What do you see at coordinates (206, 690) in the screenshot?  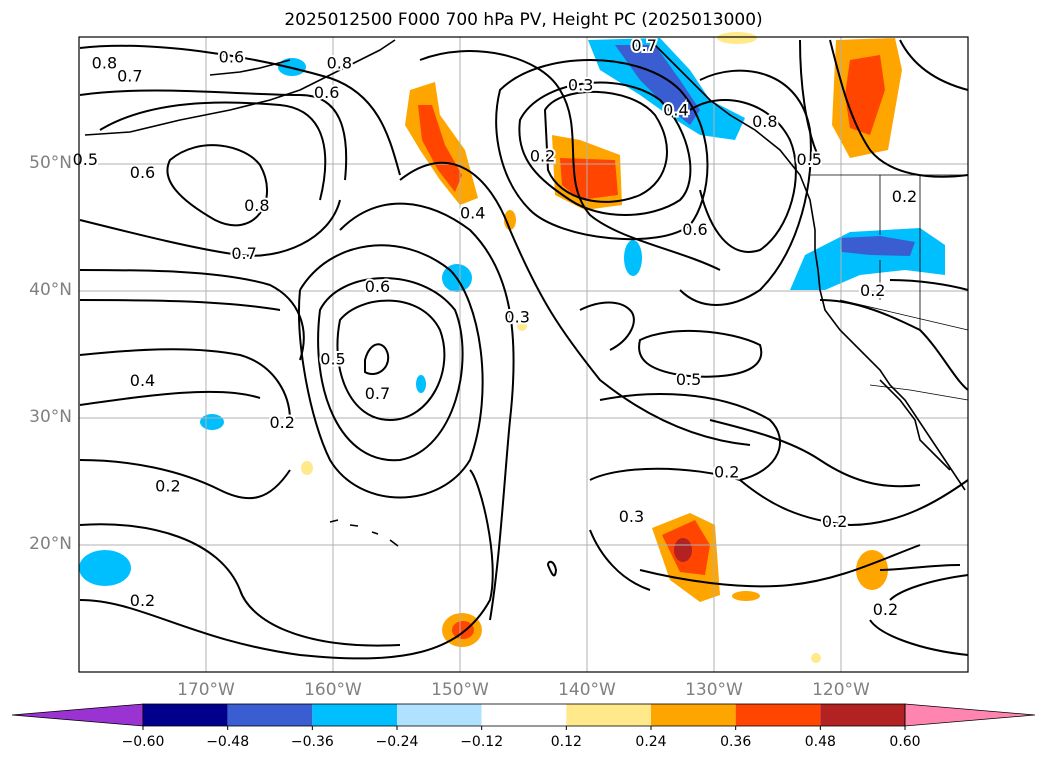 I see `lon-tick-label: 170°W` at bounding box center [206, 690].